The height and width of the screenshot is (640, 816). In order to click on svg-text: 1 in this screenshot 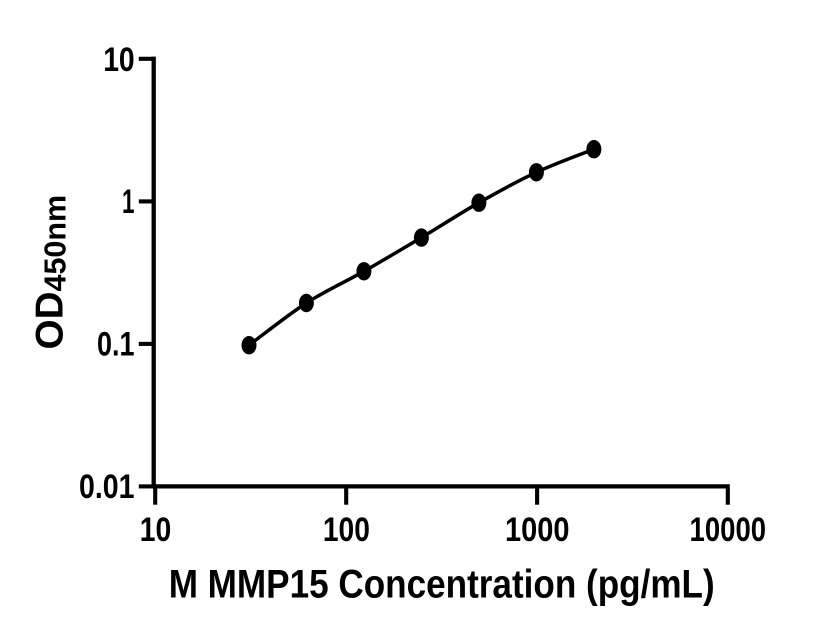, I will do `click(128, 202)`.